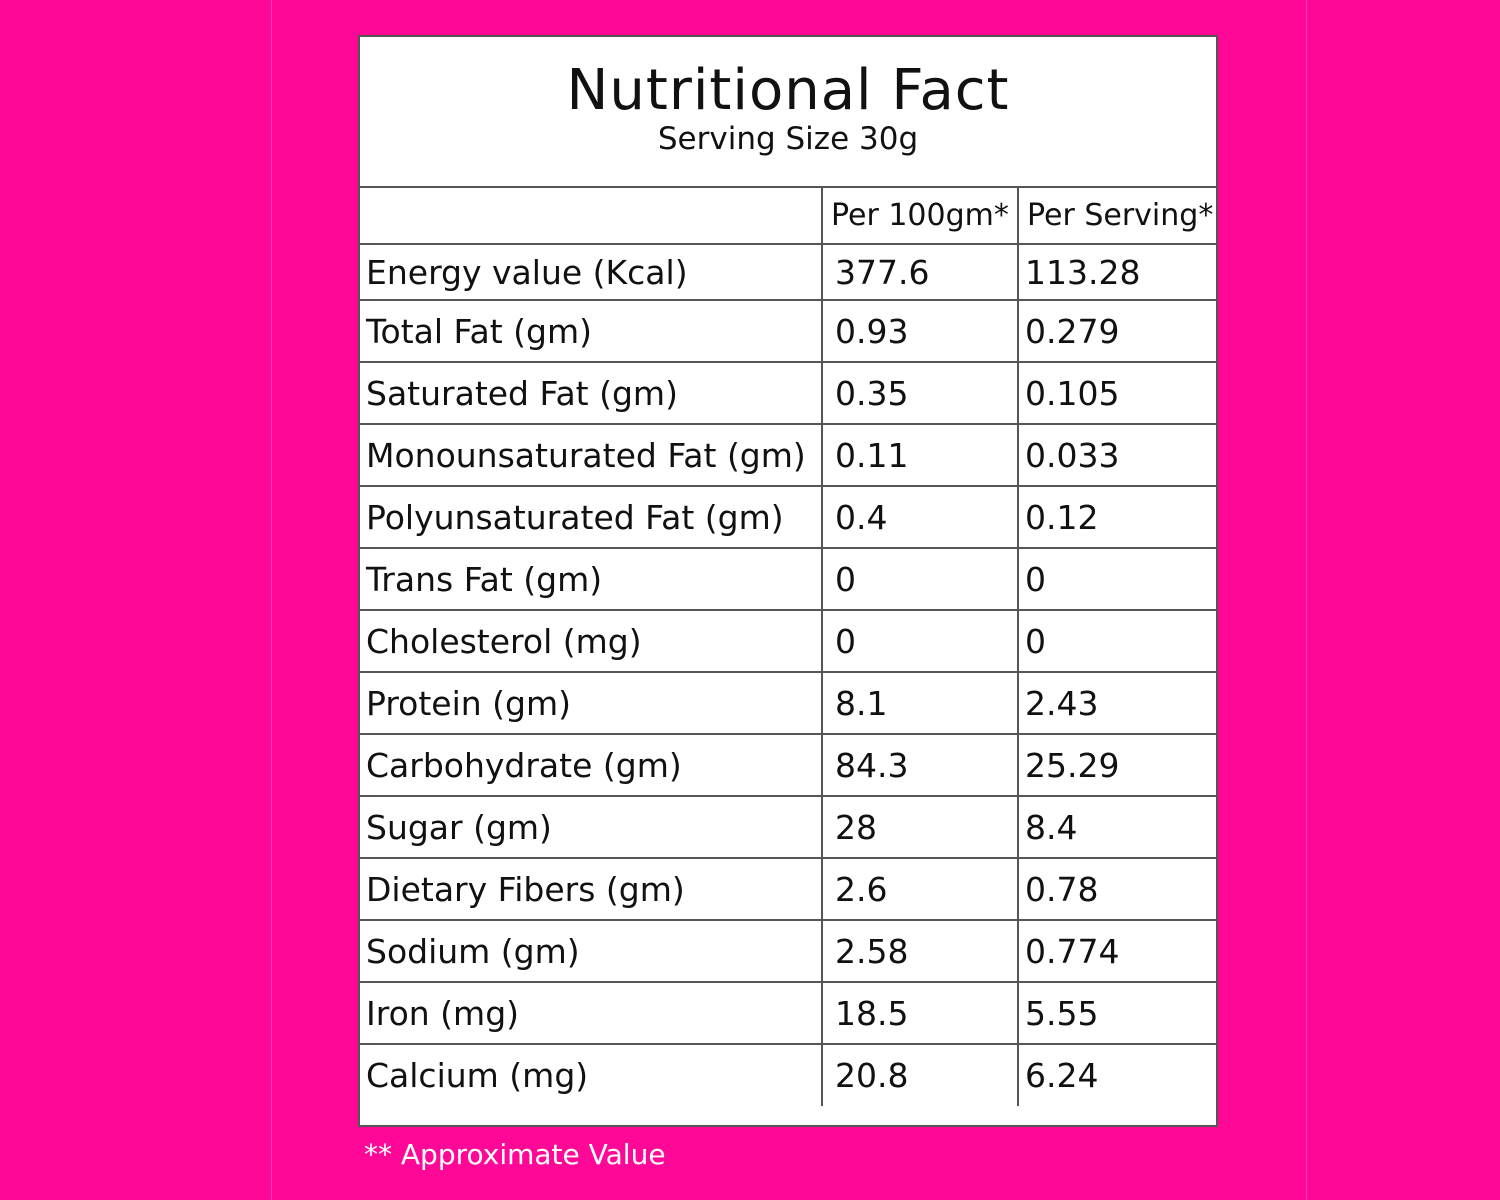 The image size is (1500, 1200). Describe the element at coordinates (920, 889) in the screenshot. I see `per-100gm-value: 2.6` at that location.